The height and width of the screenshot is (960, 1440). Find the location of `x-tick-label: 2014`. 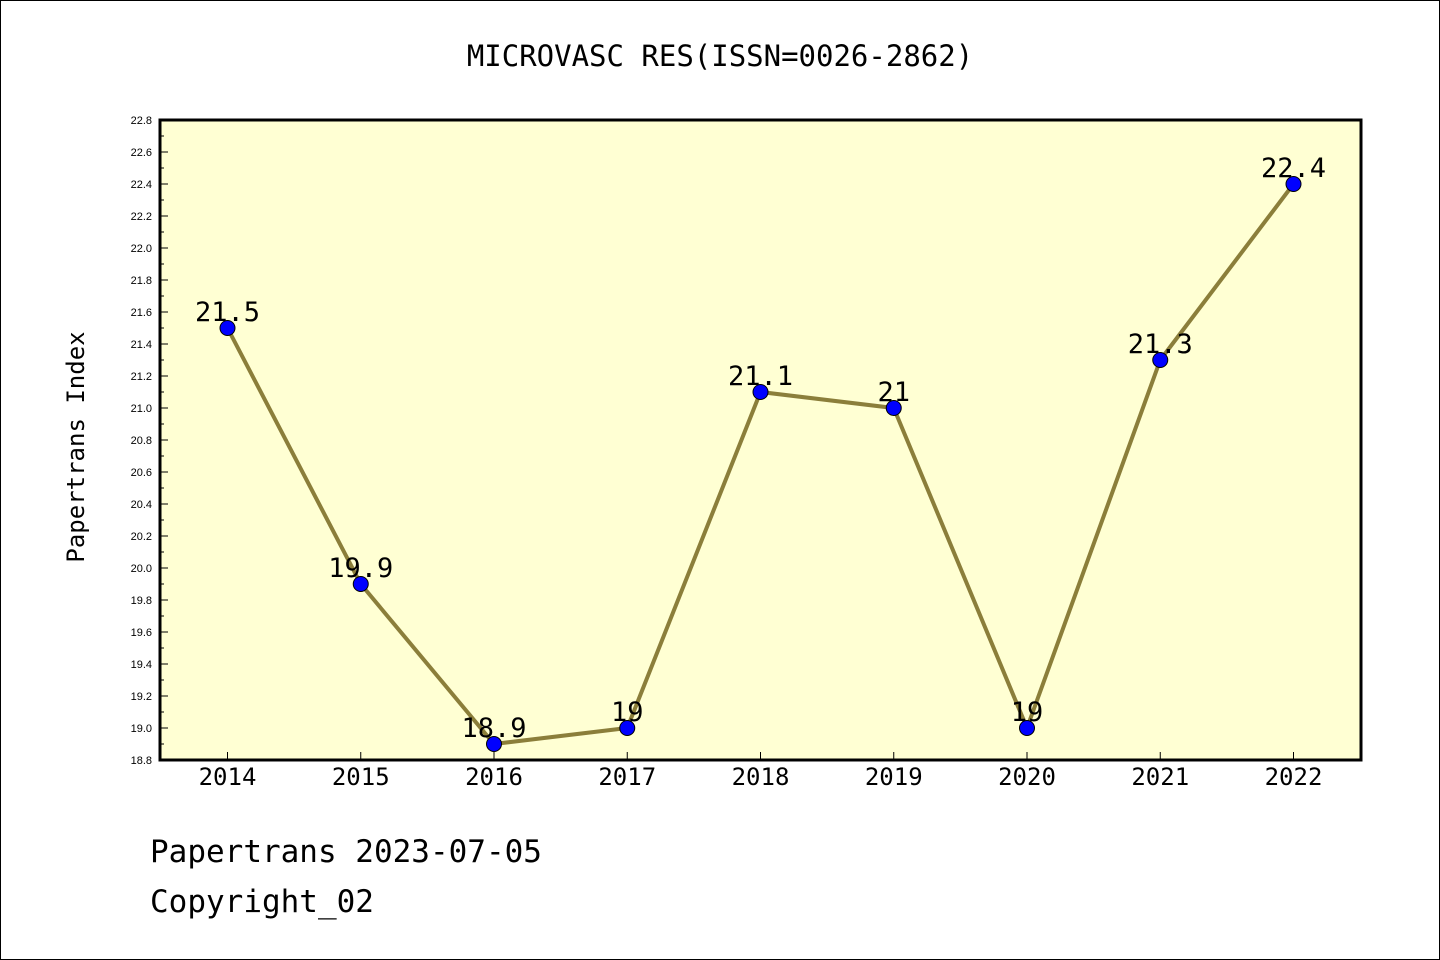

x-tick-label: 2014 is located at coordinates (228, 777).